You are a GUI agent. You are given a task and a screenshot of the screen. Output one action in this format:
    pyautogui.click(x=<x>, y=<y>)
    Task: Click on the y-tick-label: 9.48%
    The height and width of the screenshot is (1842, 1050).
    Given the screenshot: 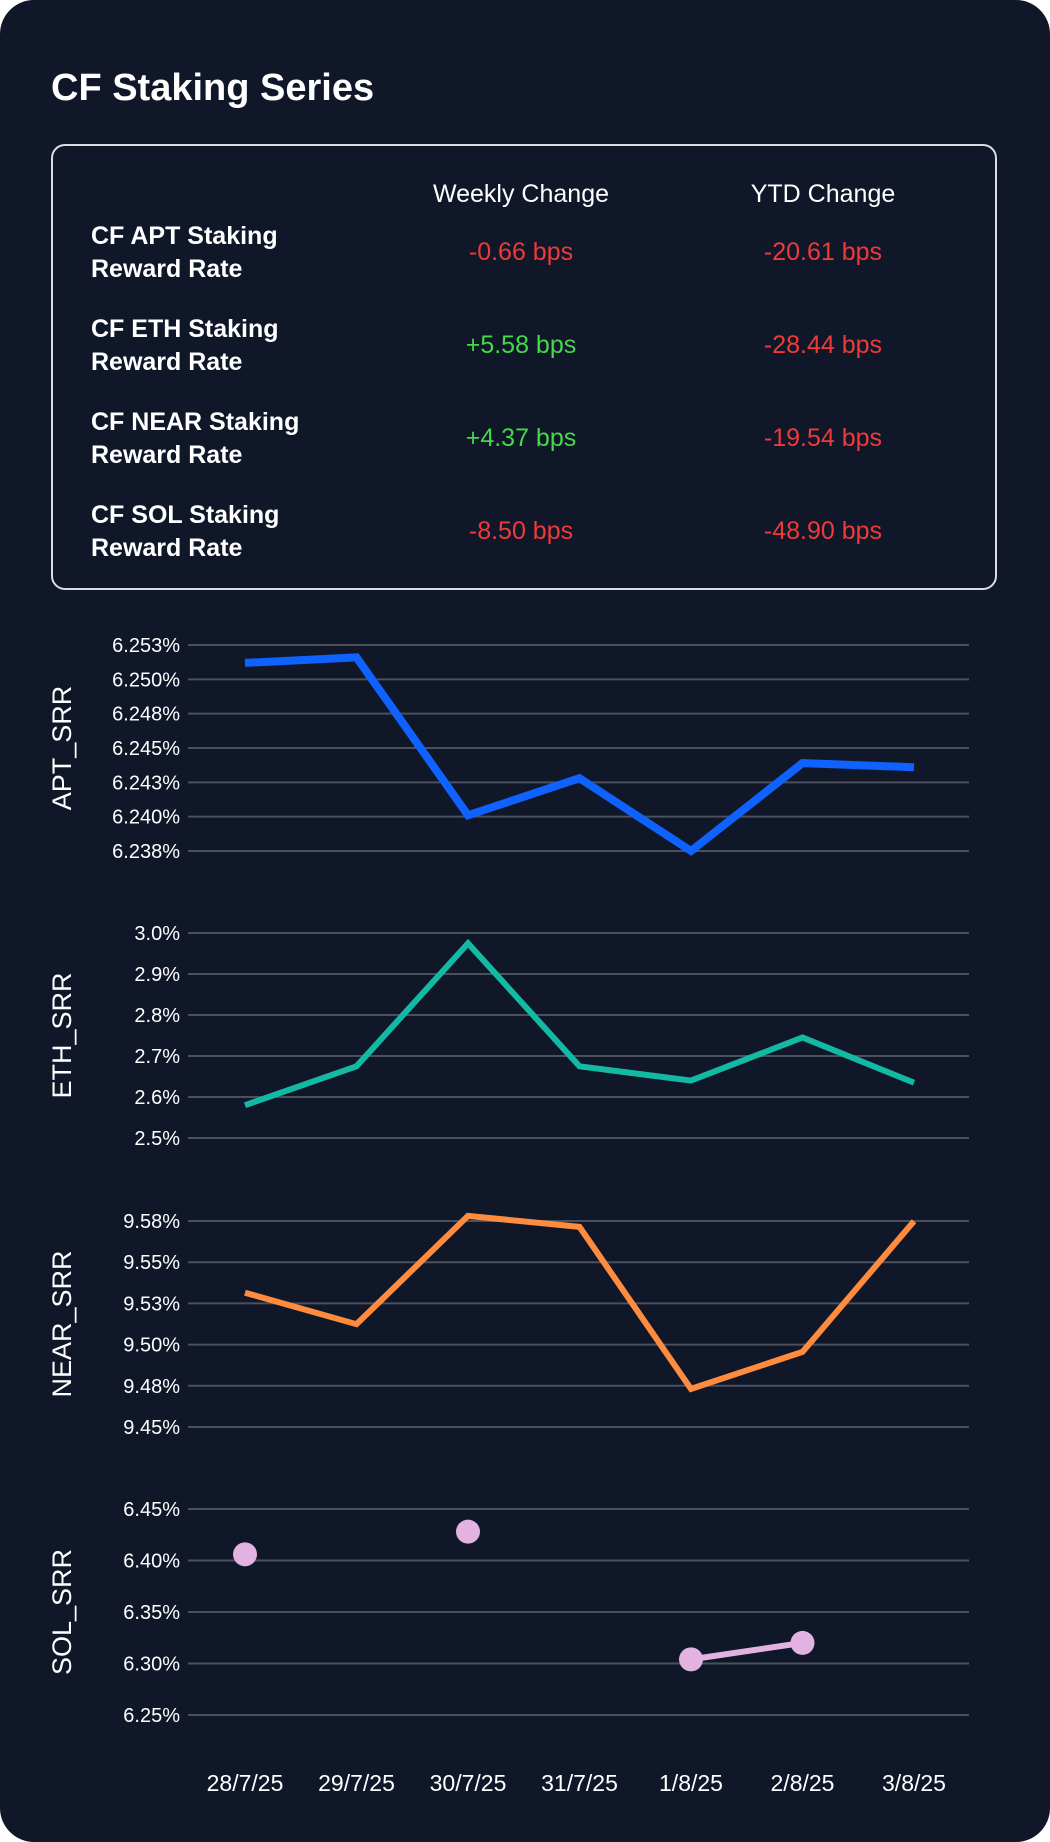 What is the action you would take?
    pyautogui.click(x=151, y=1387)
    